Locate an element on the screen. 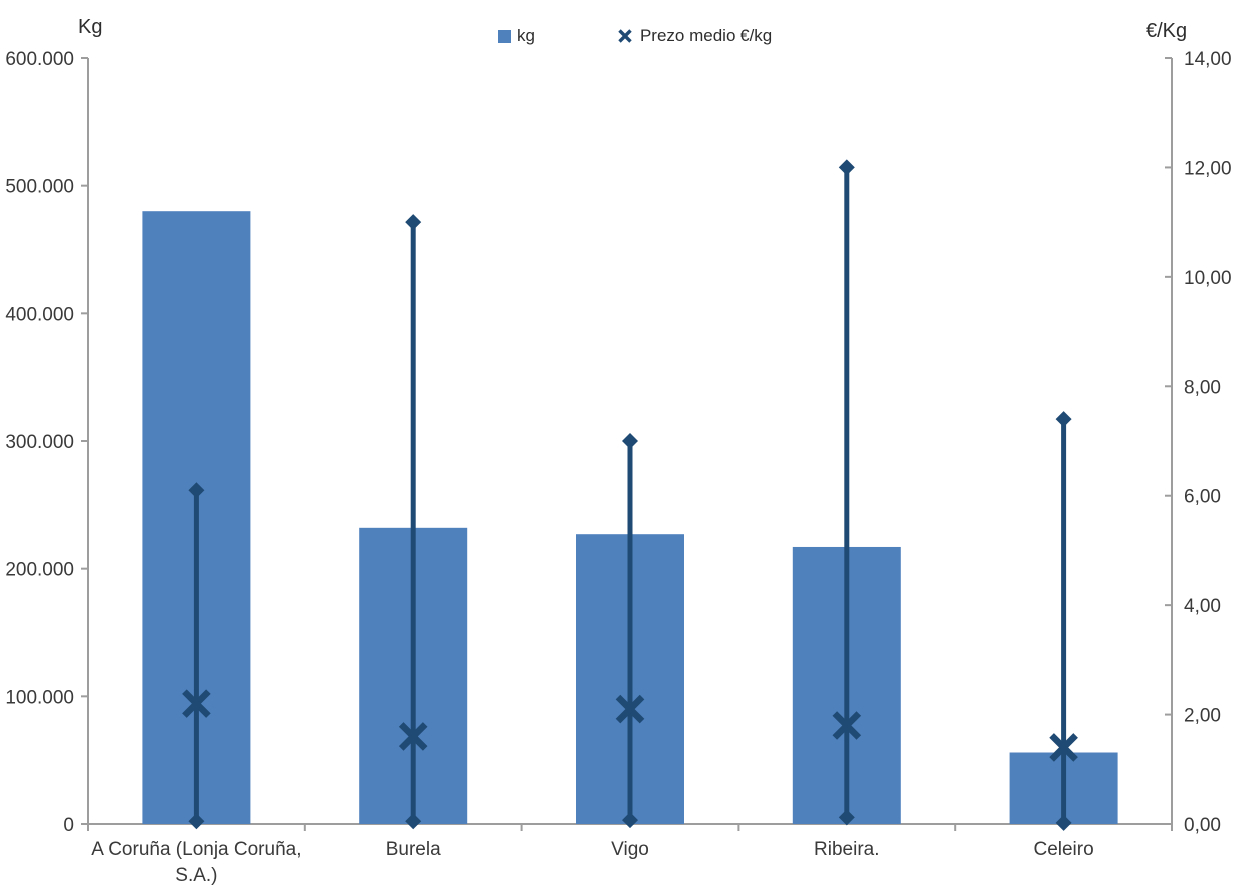 The height and width of the screenshot is (895, 1243). right-axis-tick-label: 4,00 is located at coordinates (1202, 606).